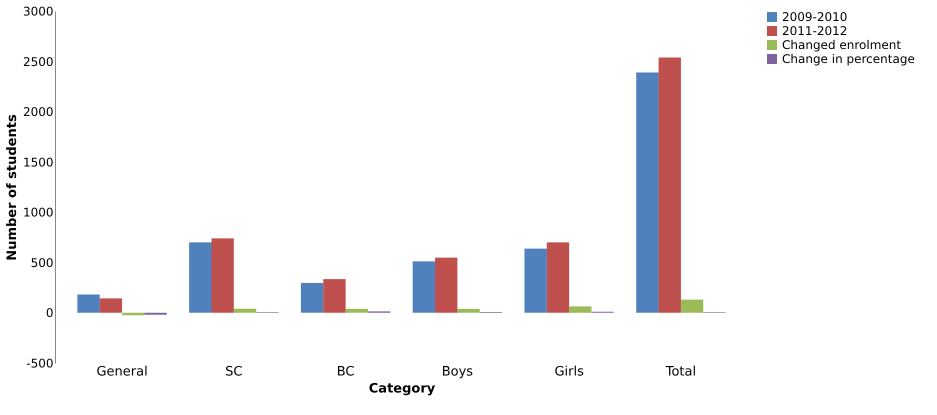  I want to click on y-tick-label: 1000, so click(38, 213).